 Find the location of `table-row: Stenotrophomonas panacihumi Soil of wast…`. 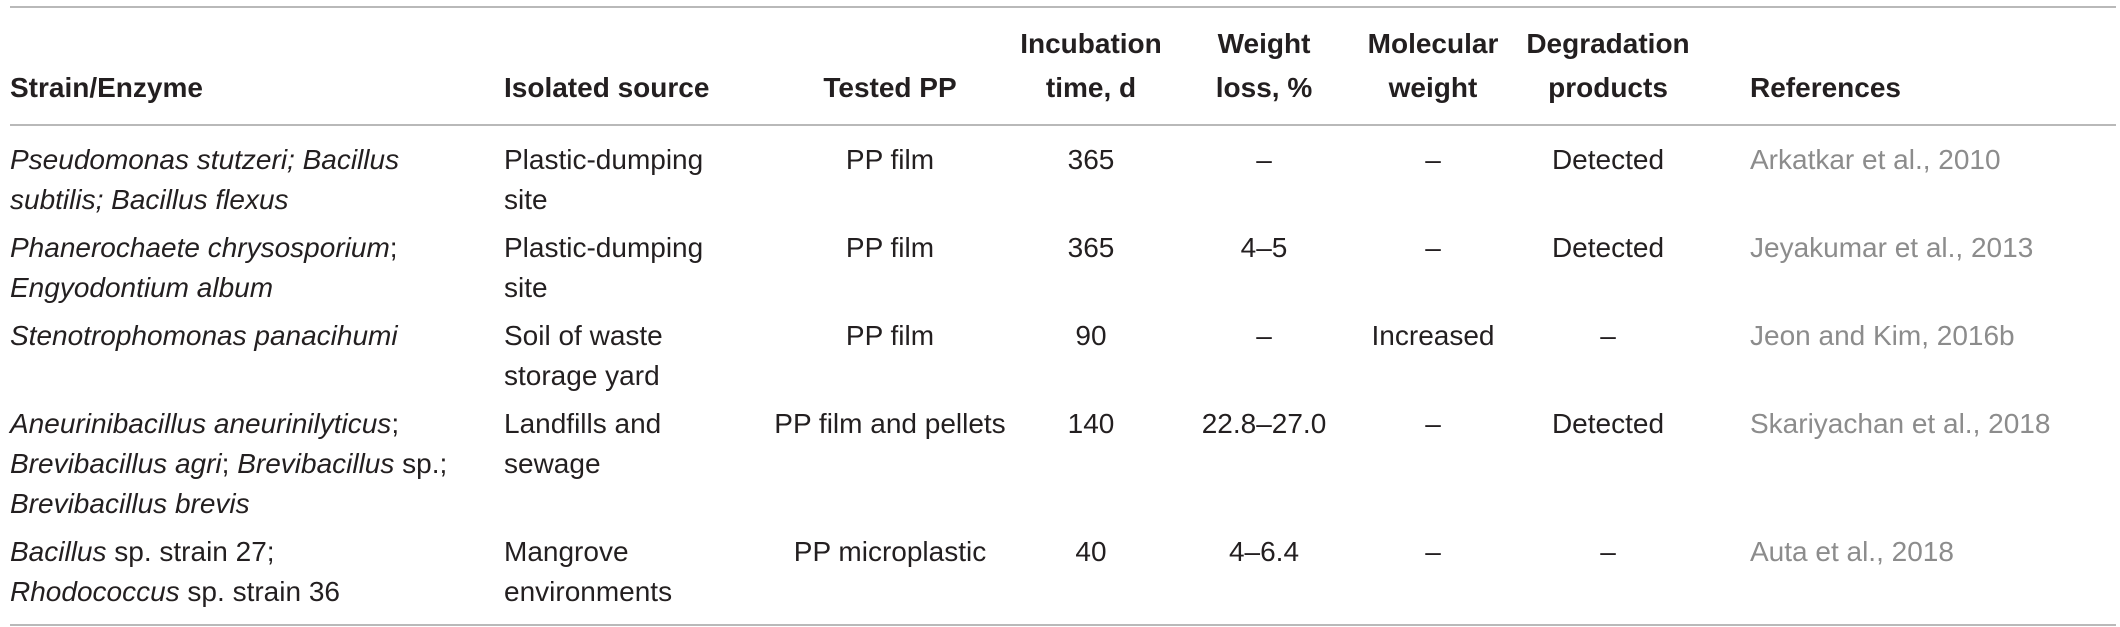

table-row: Stenotrophomonas panacihumi Soil of wast… is located at coordinates (1063, 360).